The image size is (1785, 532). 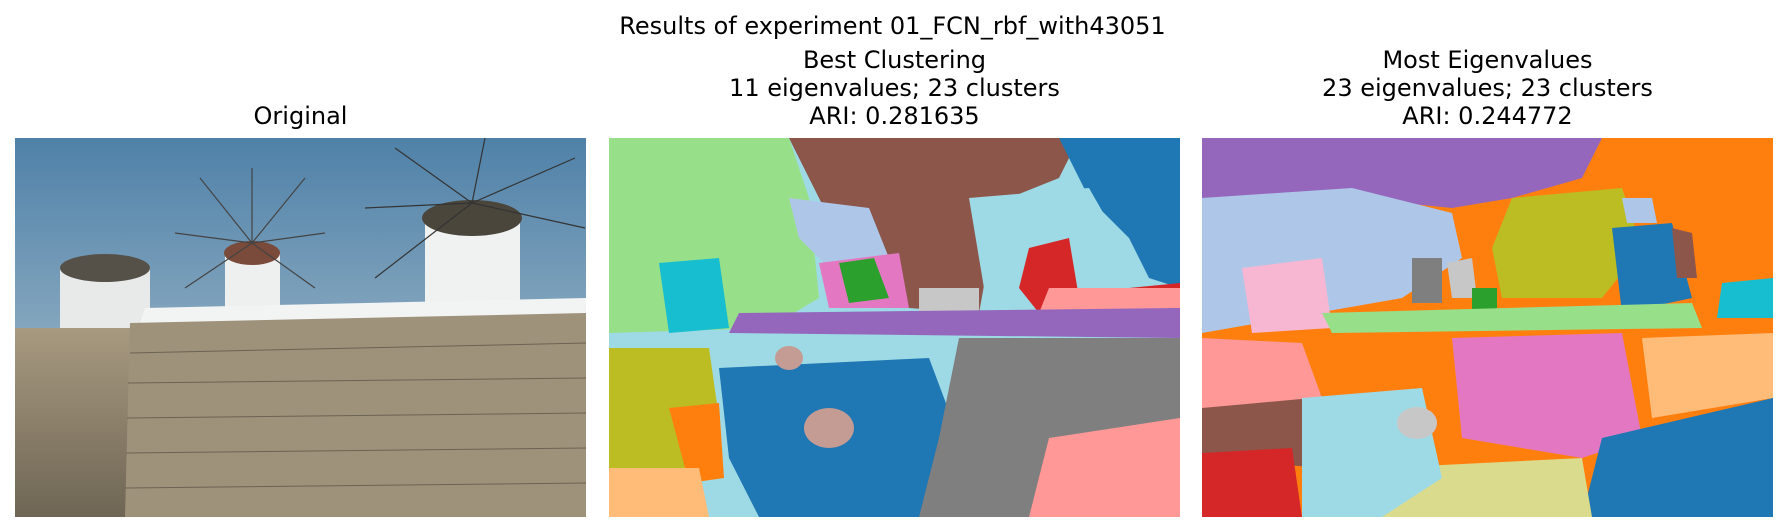 I want to click on panel-title-original: Original, so click(x=300, y=116).